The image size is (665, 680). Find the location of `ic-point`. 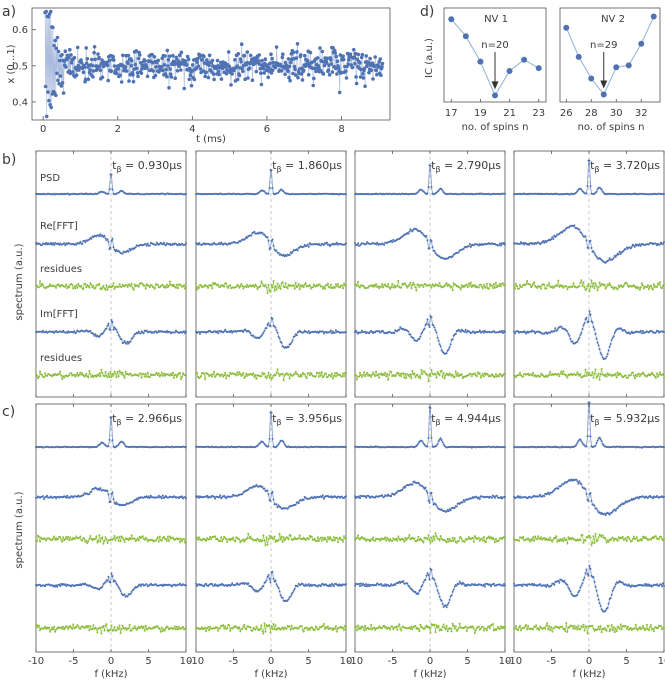

ic-point is located at coordinates (591, 78).